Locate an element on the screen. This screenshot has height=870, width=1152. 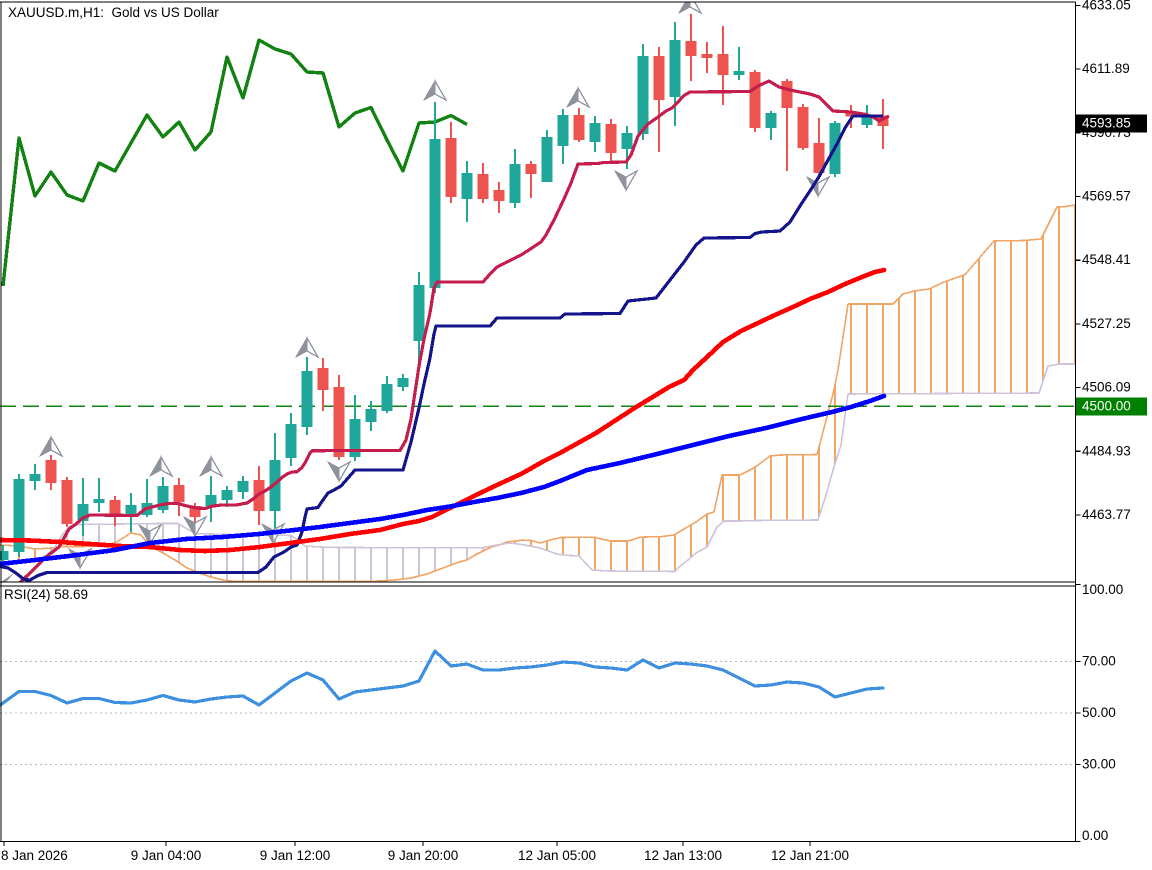
svg-text: 4463.77 is located at coordinates (1106, 514).